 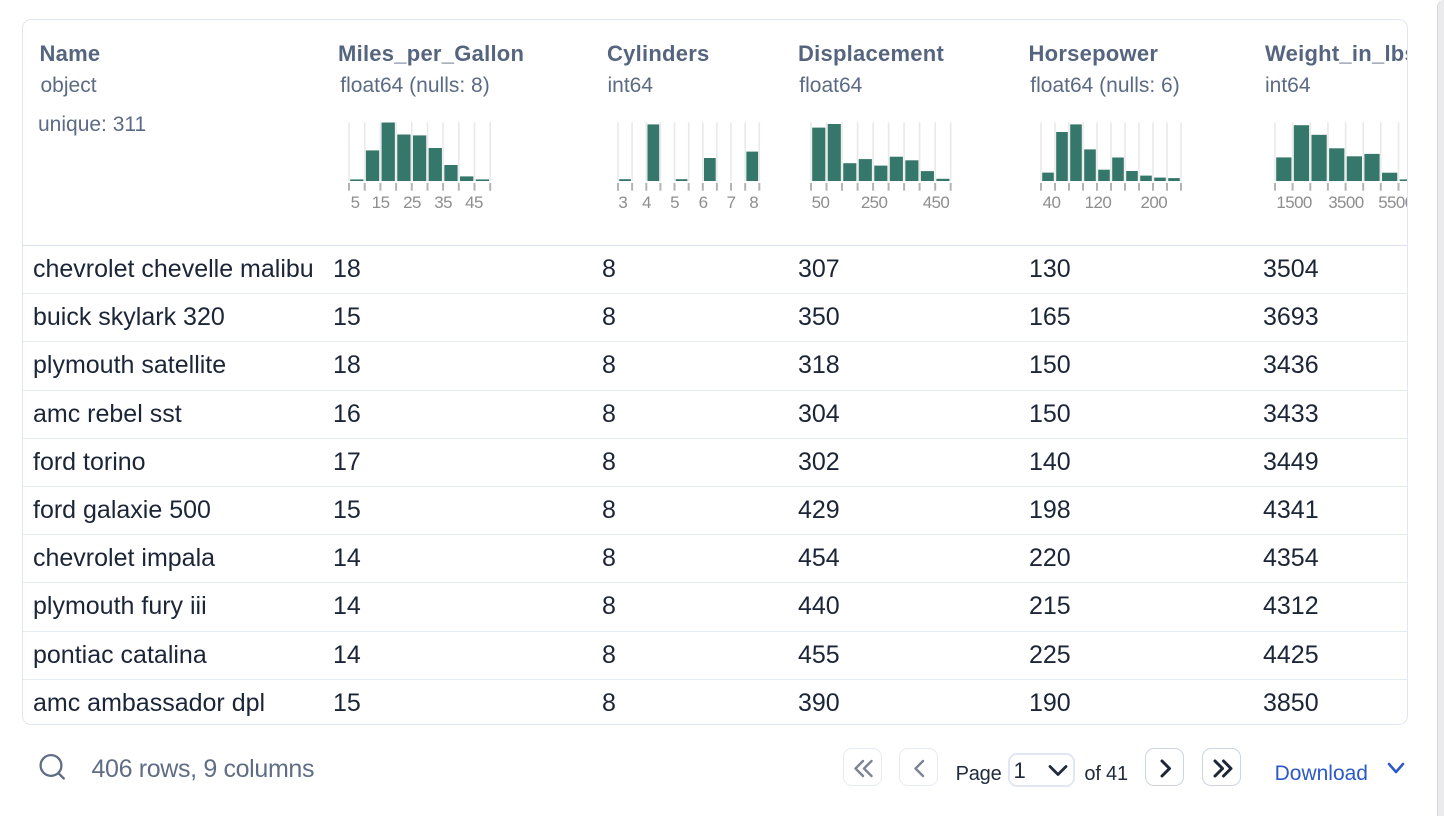 I want to click on svg-text: 450, so click(x=936, y=202).